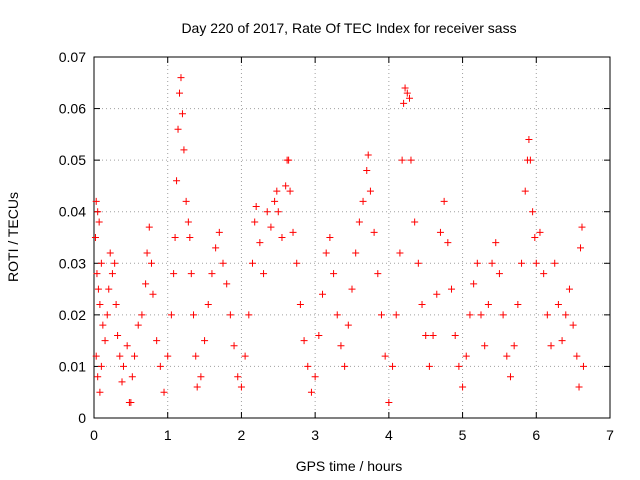 This screenshot has width=640, height=480. I want to click on y-tick-label: 0.05, so click(72, 160).